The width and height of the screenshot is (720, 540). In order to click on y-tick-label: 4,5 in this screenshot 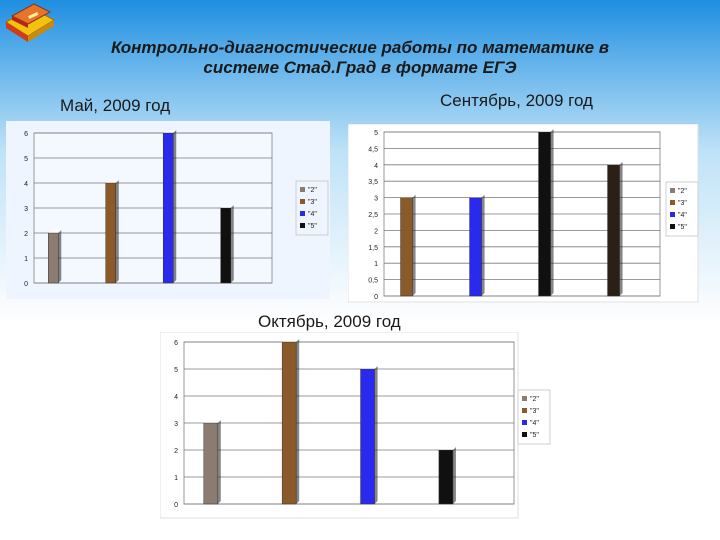, I will do `click(373, 149)`.